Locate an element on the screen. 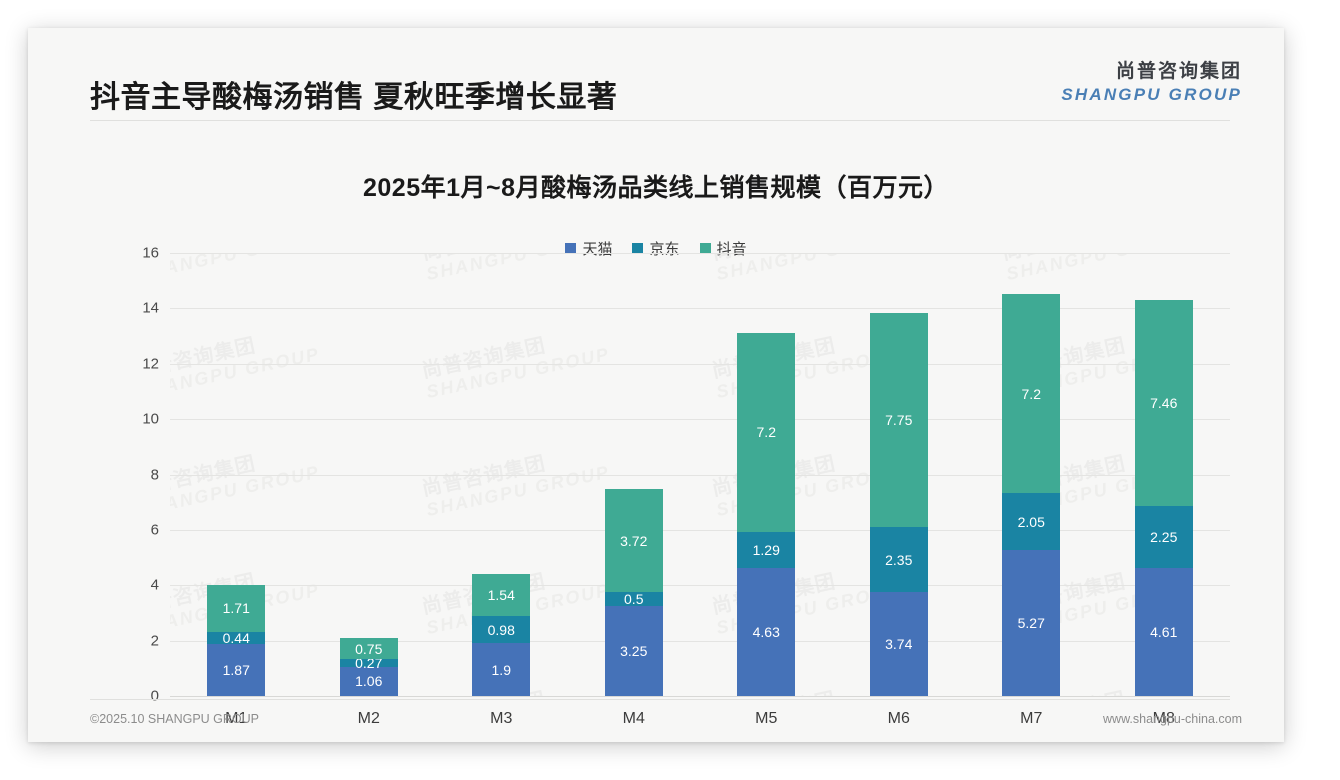  bar-segment-京东: 0.27 is located at coordinates (368, 663).